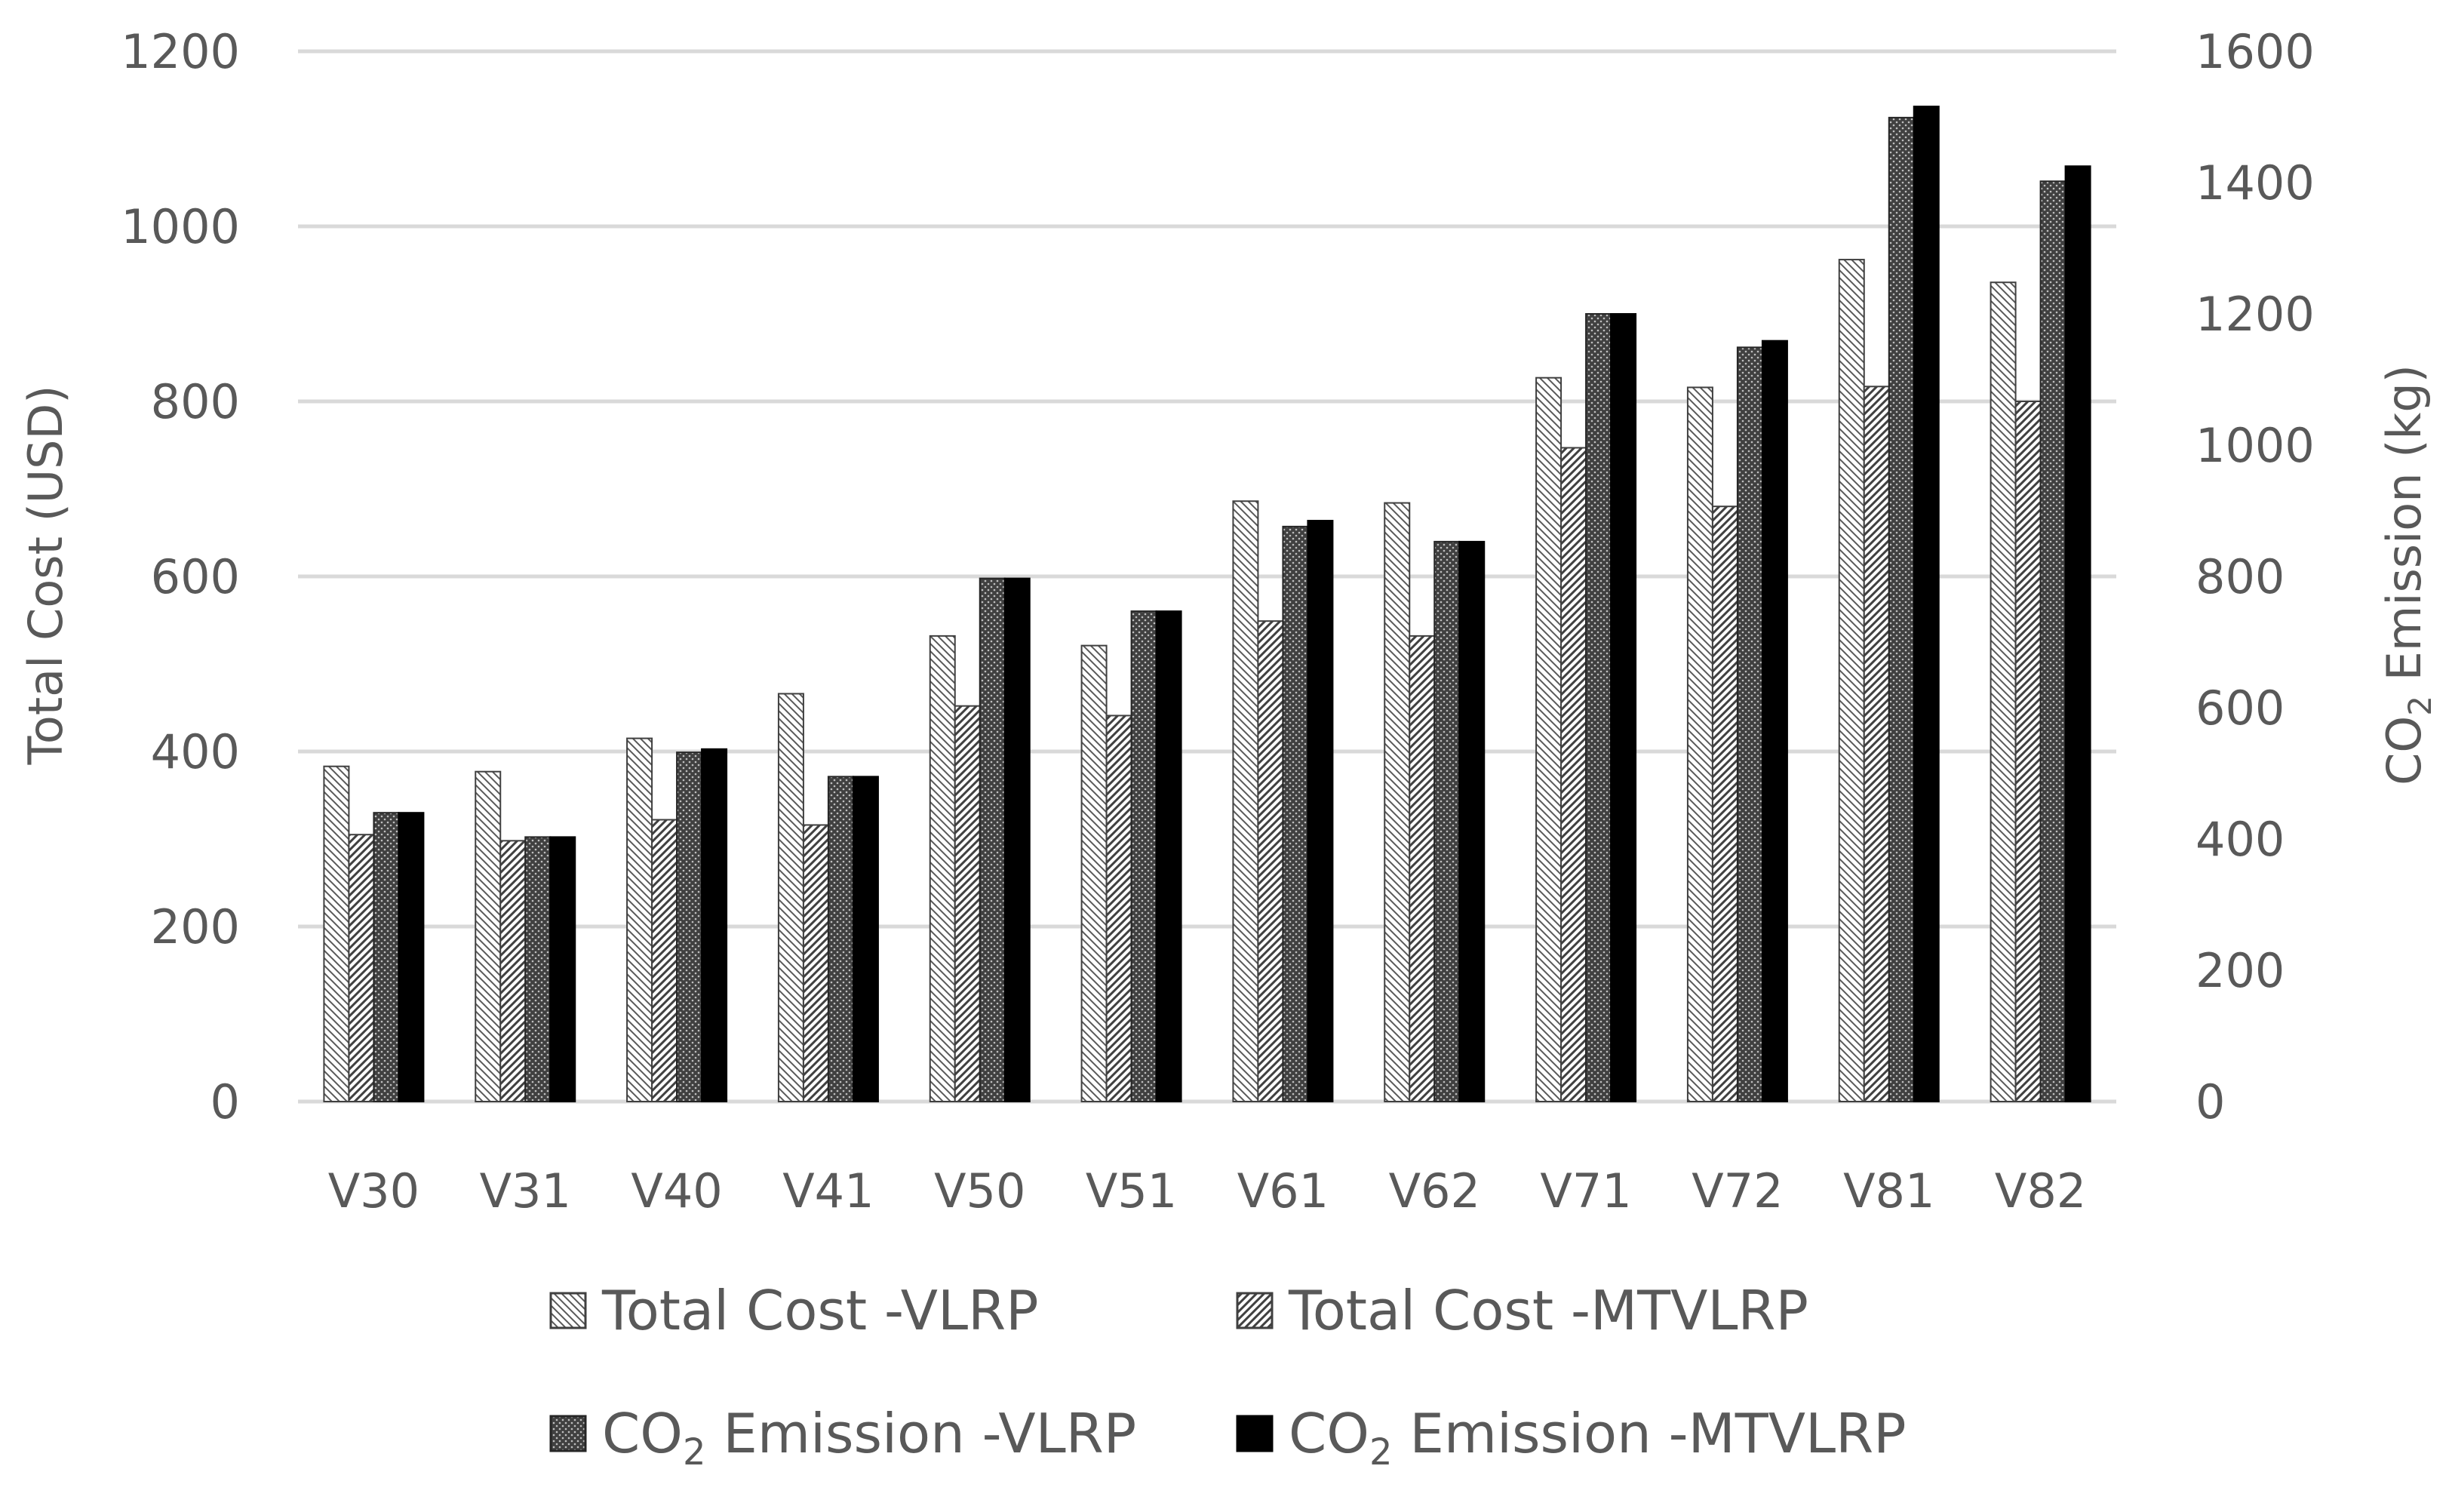 The image size is (2449, 1512). I want to click on x-tick-label: V71, so click(1585, 1191).